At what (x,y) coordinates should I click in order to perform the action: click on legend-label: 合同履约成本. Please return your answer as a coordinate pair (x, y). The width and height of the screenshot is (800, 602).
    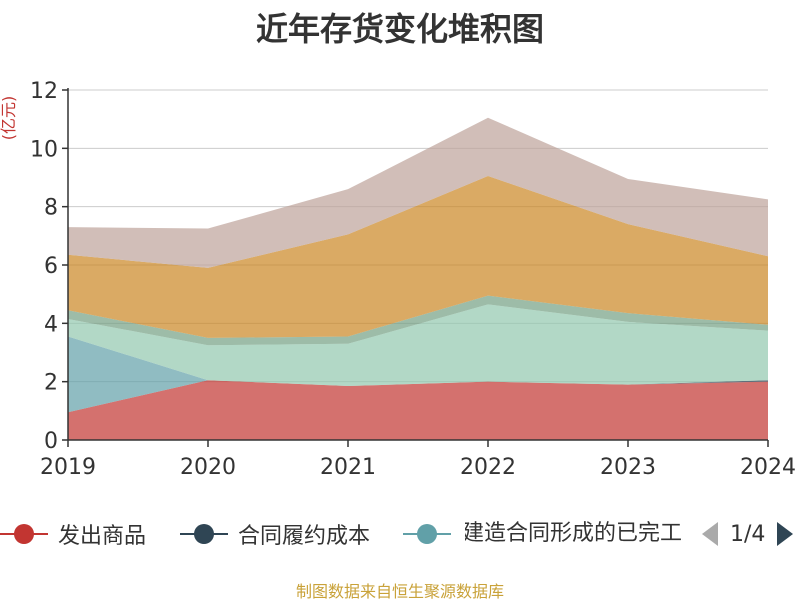
    Looking at the image, I should click on (304, 536).